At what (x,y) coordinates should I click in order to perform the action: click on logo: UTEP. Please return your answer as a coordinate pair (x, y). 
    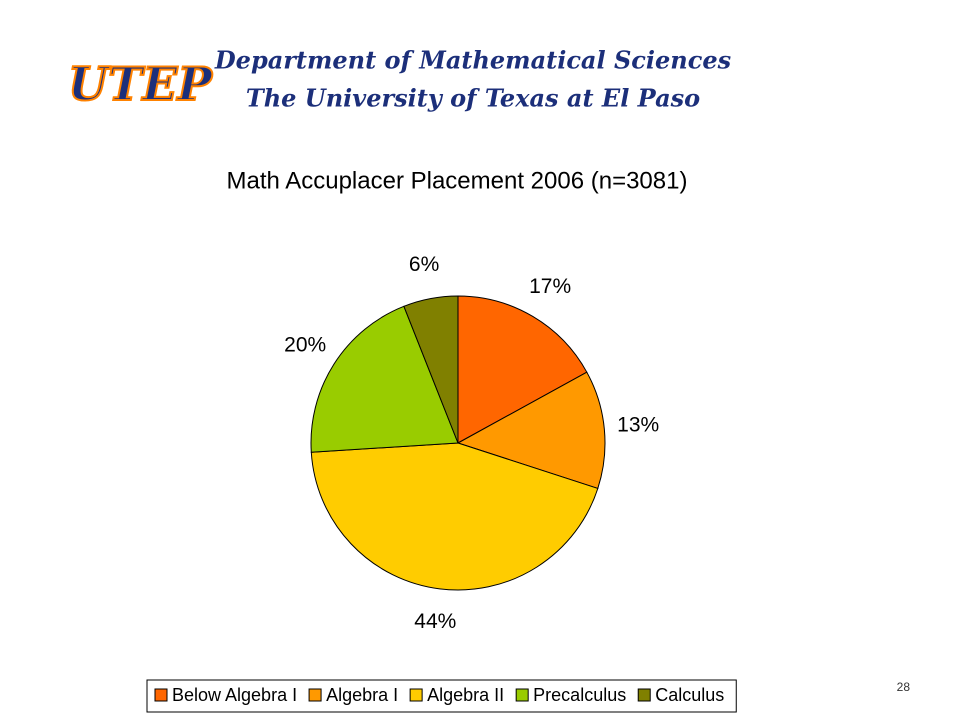
    Looking at the image, I should click on (140, 84).